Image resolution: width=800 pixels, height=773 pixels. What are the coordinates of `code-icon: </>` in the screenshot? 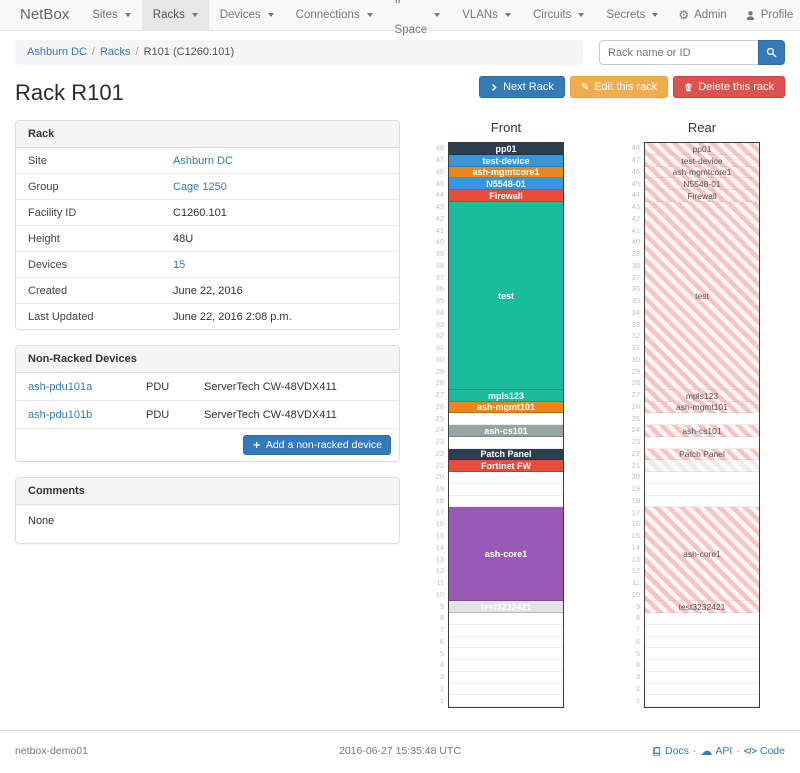 It's located at (750, 751).